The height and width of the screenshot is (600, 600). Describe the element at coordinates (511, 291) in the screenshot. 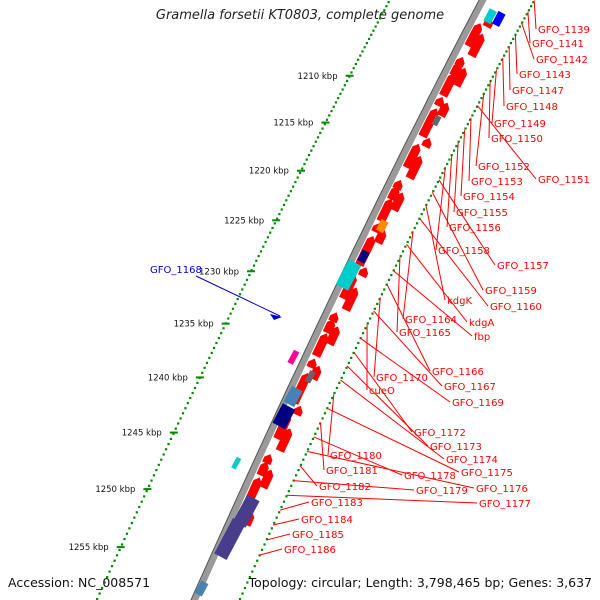

I see `gene-label: GFO_1159` at that location.